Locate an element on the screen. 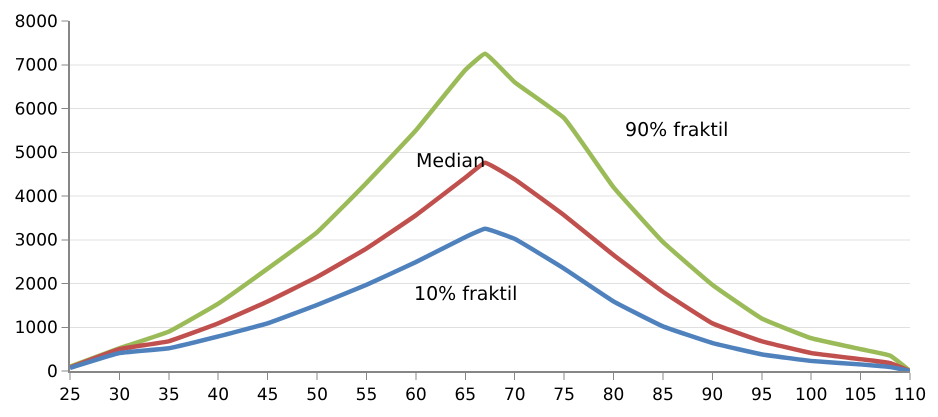  y-tick-label: 0 is located at coordinates (52, 372).